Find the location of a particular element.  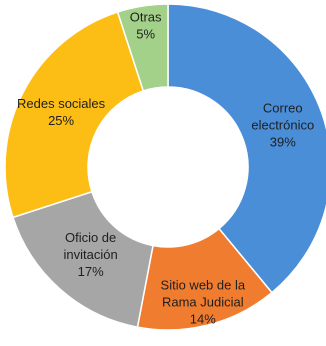

label-redes-sociales: Redes sociales 25% is located at coordinates (61, 112).